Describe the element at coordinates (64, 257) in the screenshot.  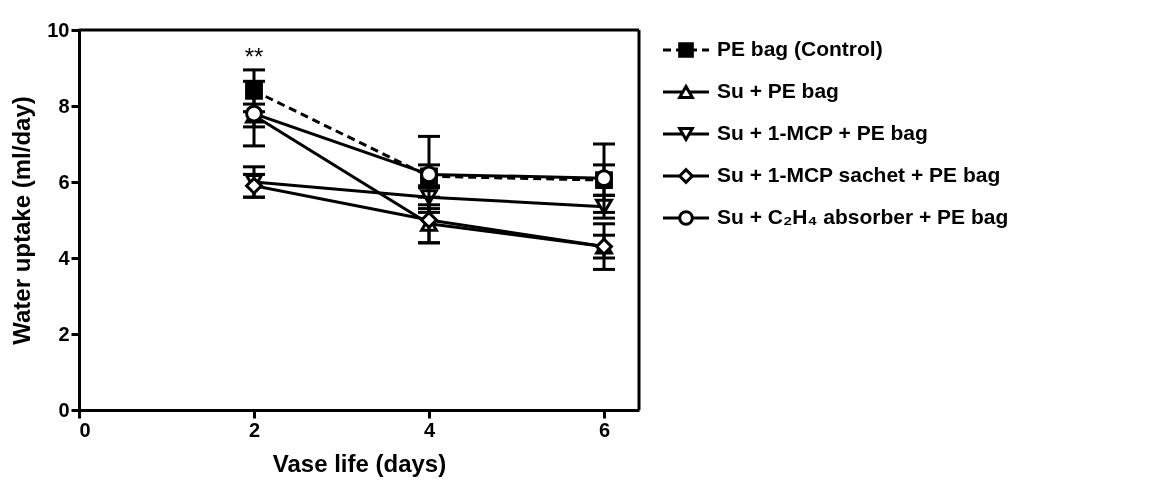
I see `y-tick-label: 4` at that location.